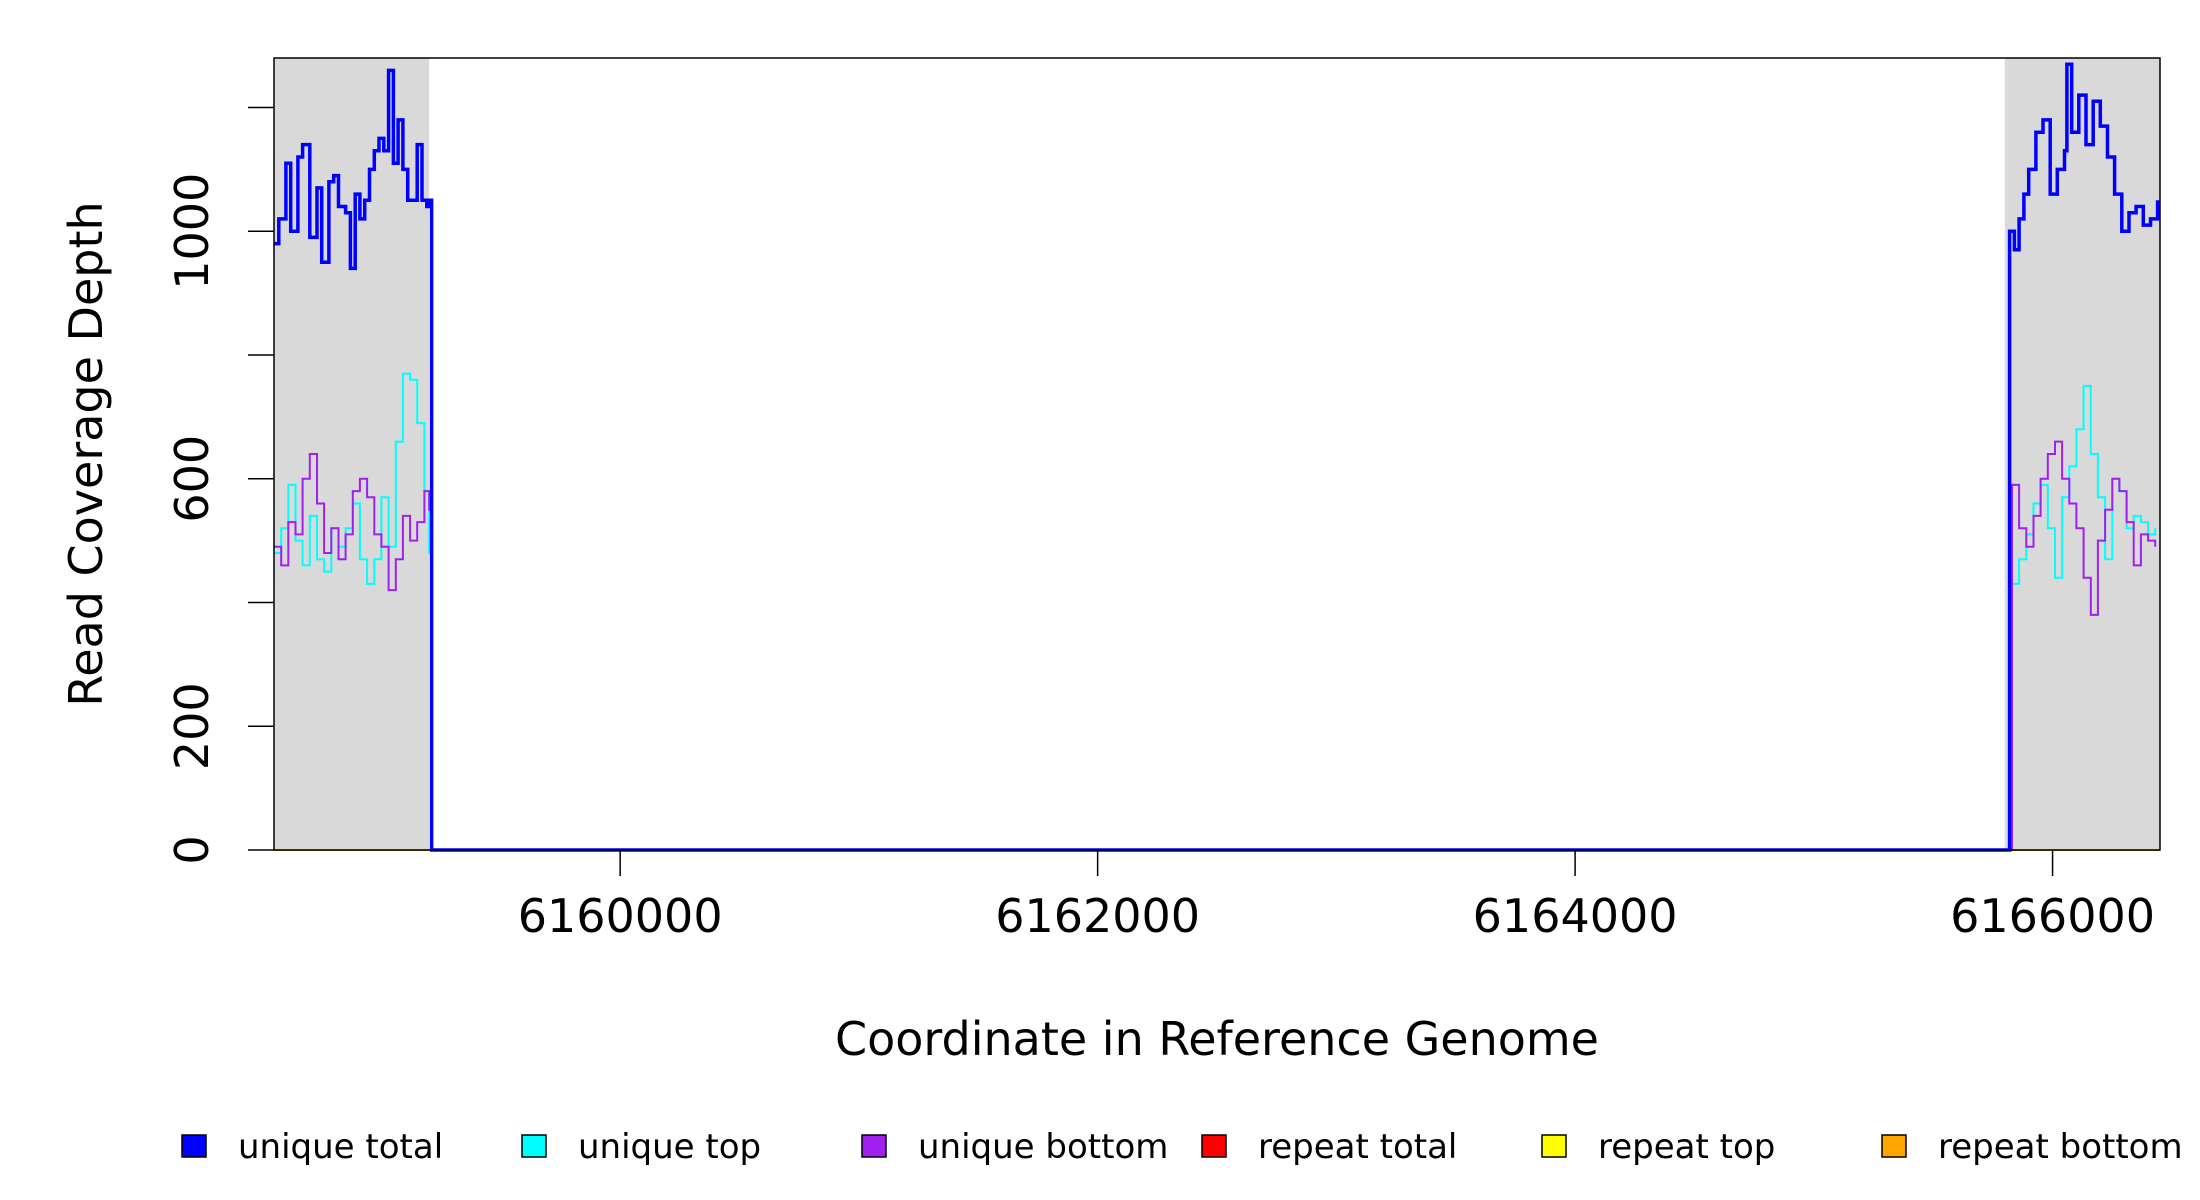 This screenshot has height=1200, width=2200. Describe the element at coordinates (1097, 916) in the screenshot. I see `x-tick-label: 6162000` at that location.